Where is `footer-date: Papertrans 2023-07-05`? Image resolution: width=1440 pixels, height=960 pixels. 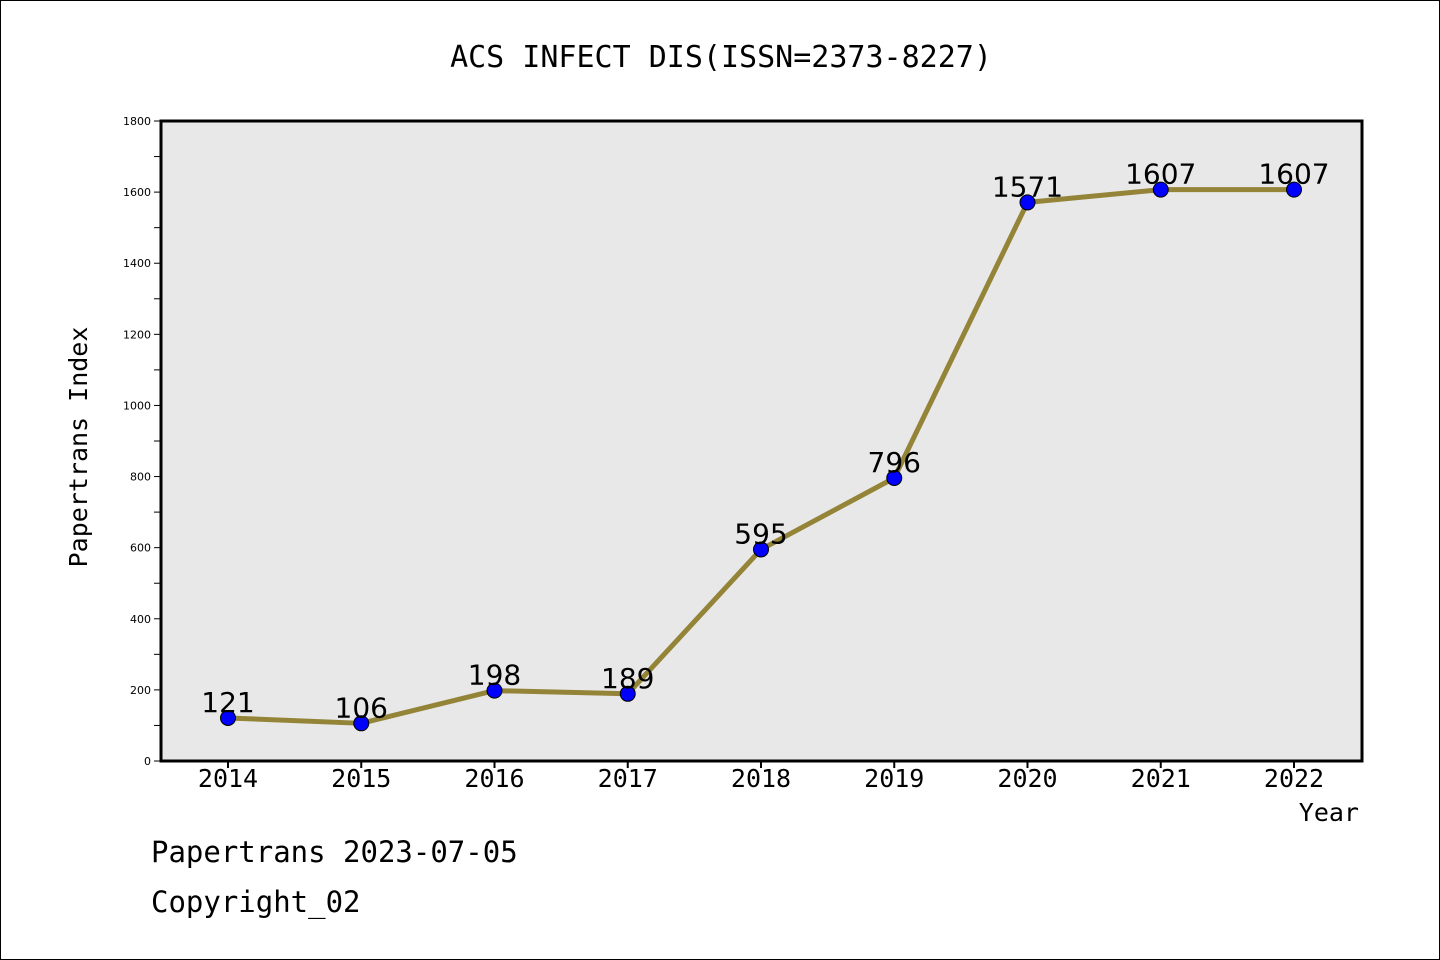
footer-date: Papertrans 2023-07-05 is located at coordinates (334, 852).